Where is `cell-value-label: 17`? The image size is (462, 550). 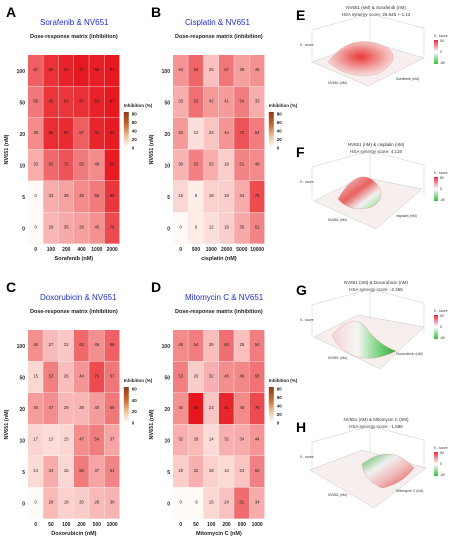 cell-value-label: 17 is located at coordinates (35, 438).